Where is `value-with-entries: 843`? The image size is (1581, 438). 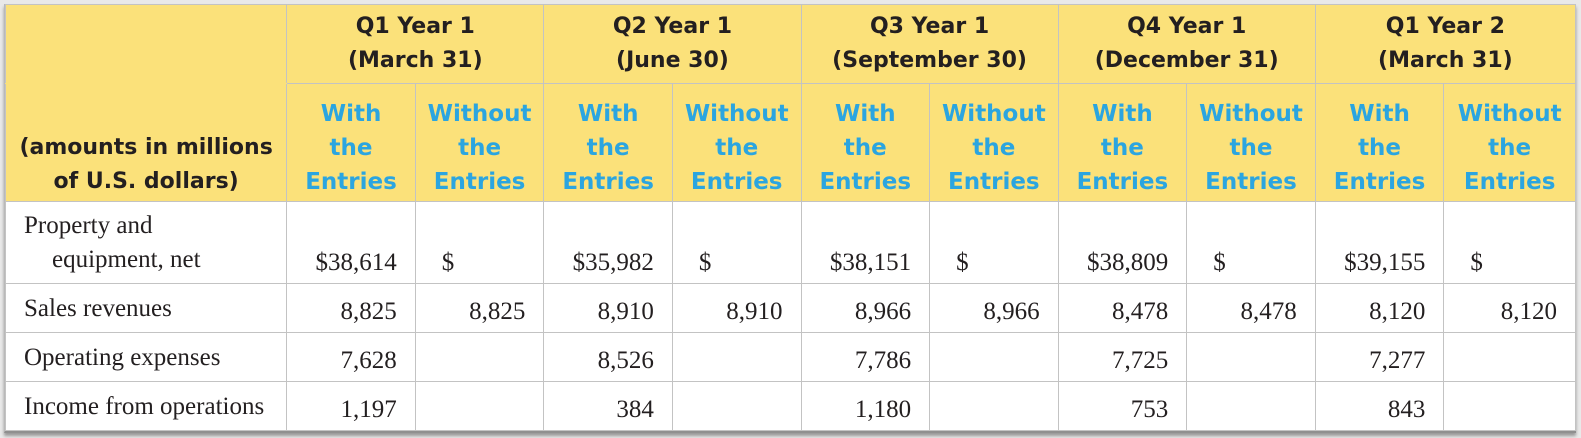
value-with-entries: 843 is located at coordinates (1379, 406).